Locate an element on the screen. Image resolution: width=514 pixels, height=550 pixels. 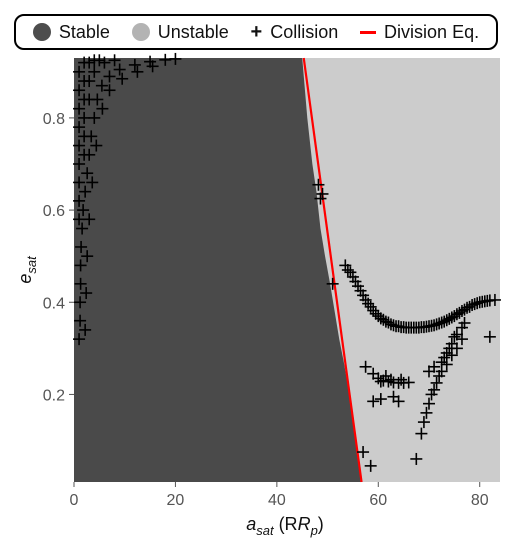
legend-label-division: Division Eq. is located at coordinates (432, 31).